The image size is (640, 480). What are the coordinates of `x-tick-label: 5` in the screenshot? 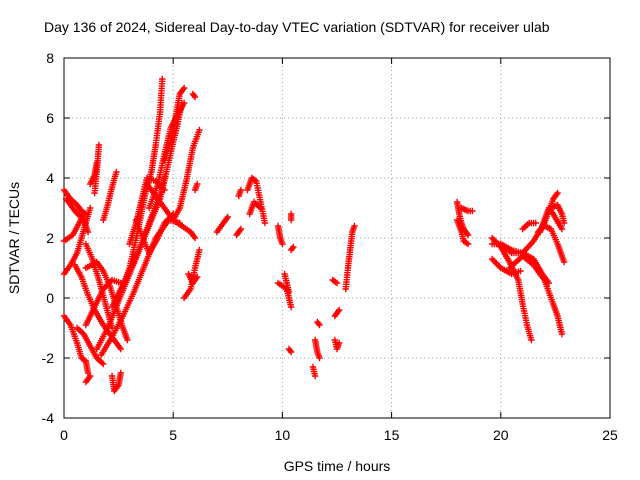 It's located at (173, 435).